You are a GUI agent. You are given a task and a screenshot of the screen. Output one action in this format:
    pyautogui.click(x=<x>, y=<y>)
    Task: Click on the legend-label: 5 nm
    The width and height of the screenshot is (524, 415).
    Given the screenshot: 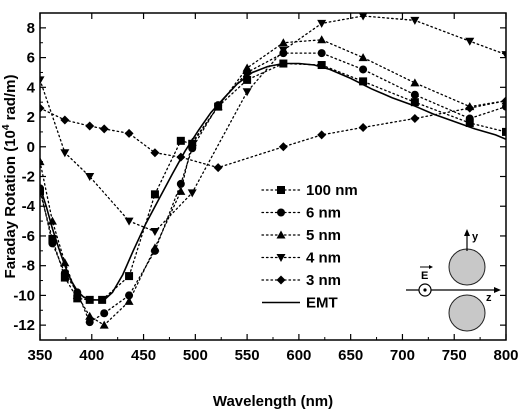 What is the action you would take?
    pyautogui.click(x=323, y=235)
    